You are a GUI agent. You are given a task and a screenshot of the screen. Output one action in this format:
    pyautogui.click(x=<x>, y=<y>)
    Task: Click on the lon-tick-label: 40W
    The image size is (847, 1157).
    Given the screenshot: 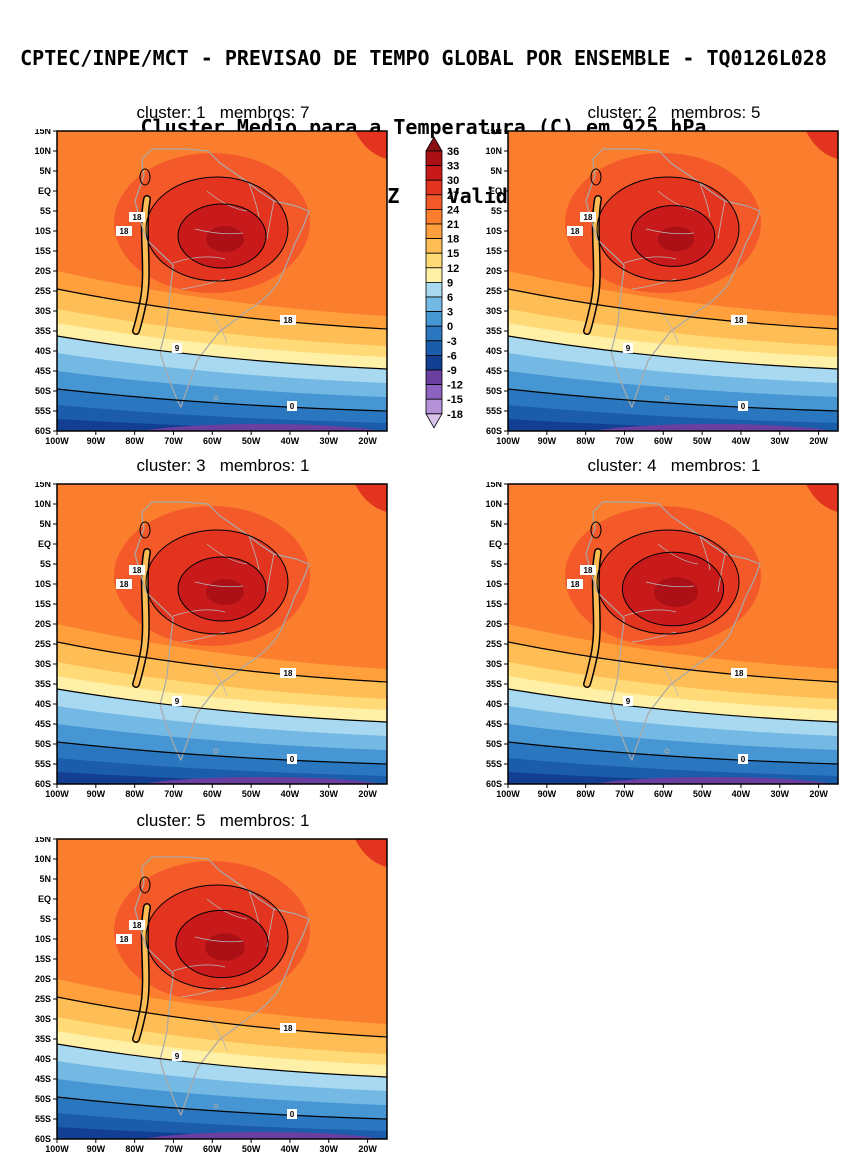 What is the action you would take?
    pyautogui.click(x=741, y=794)
    